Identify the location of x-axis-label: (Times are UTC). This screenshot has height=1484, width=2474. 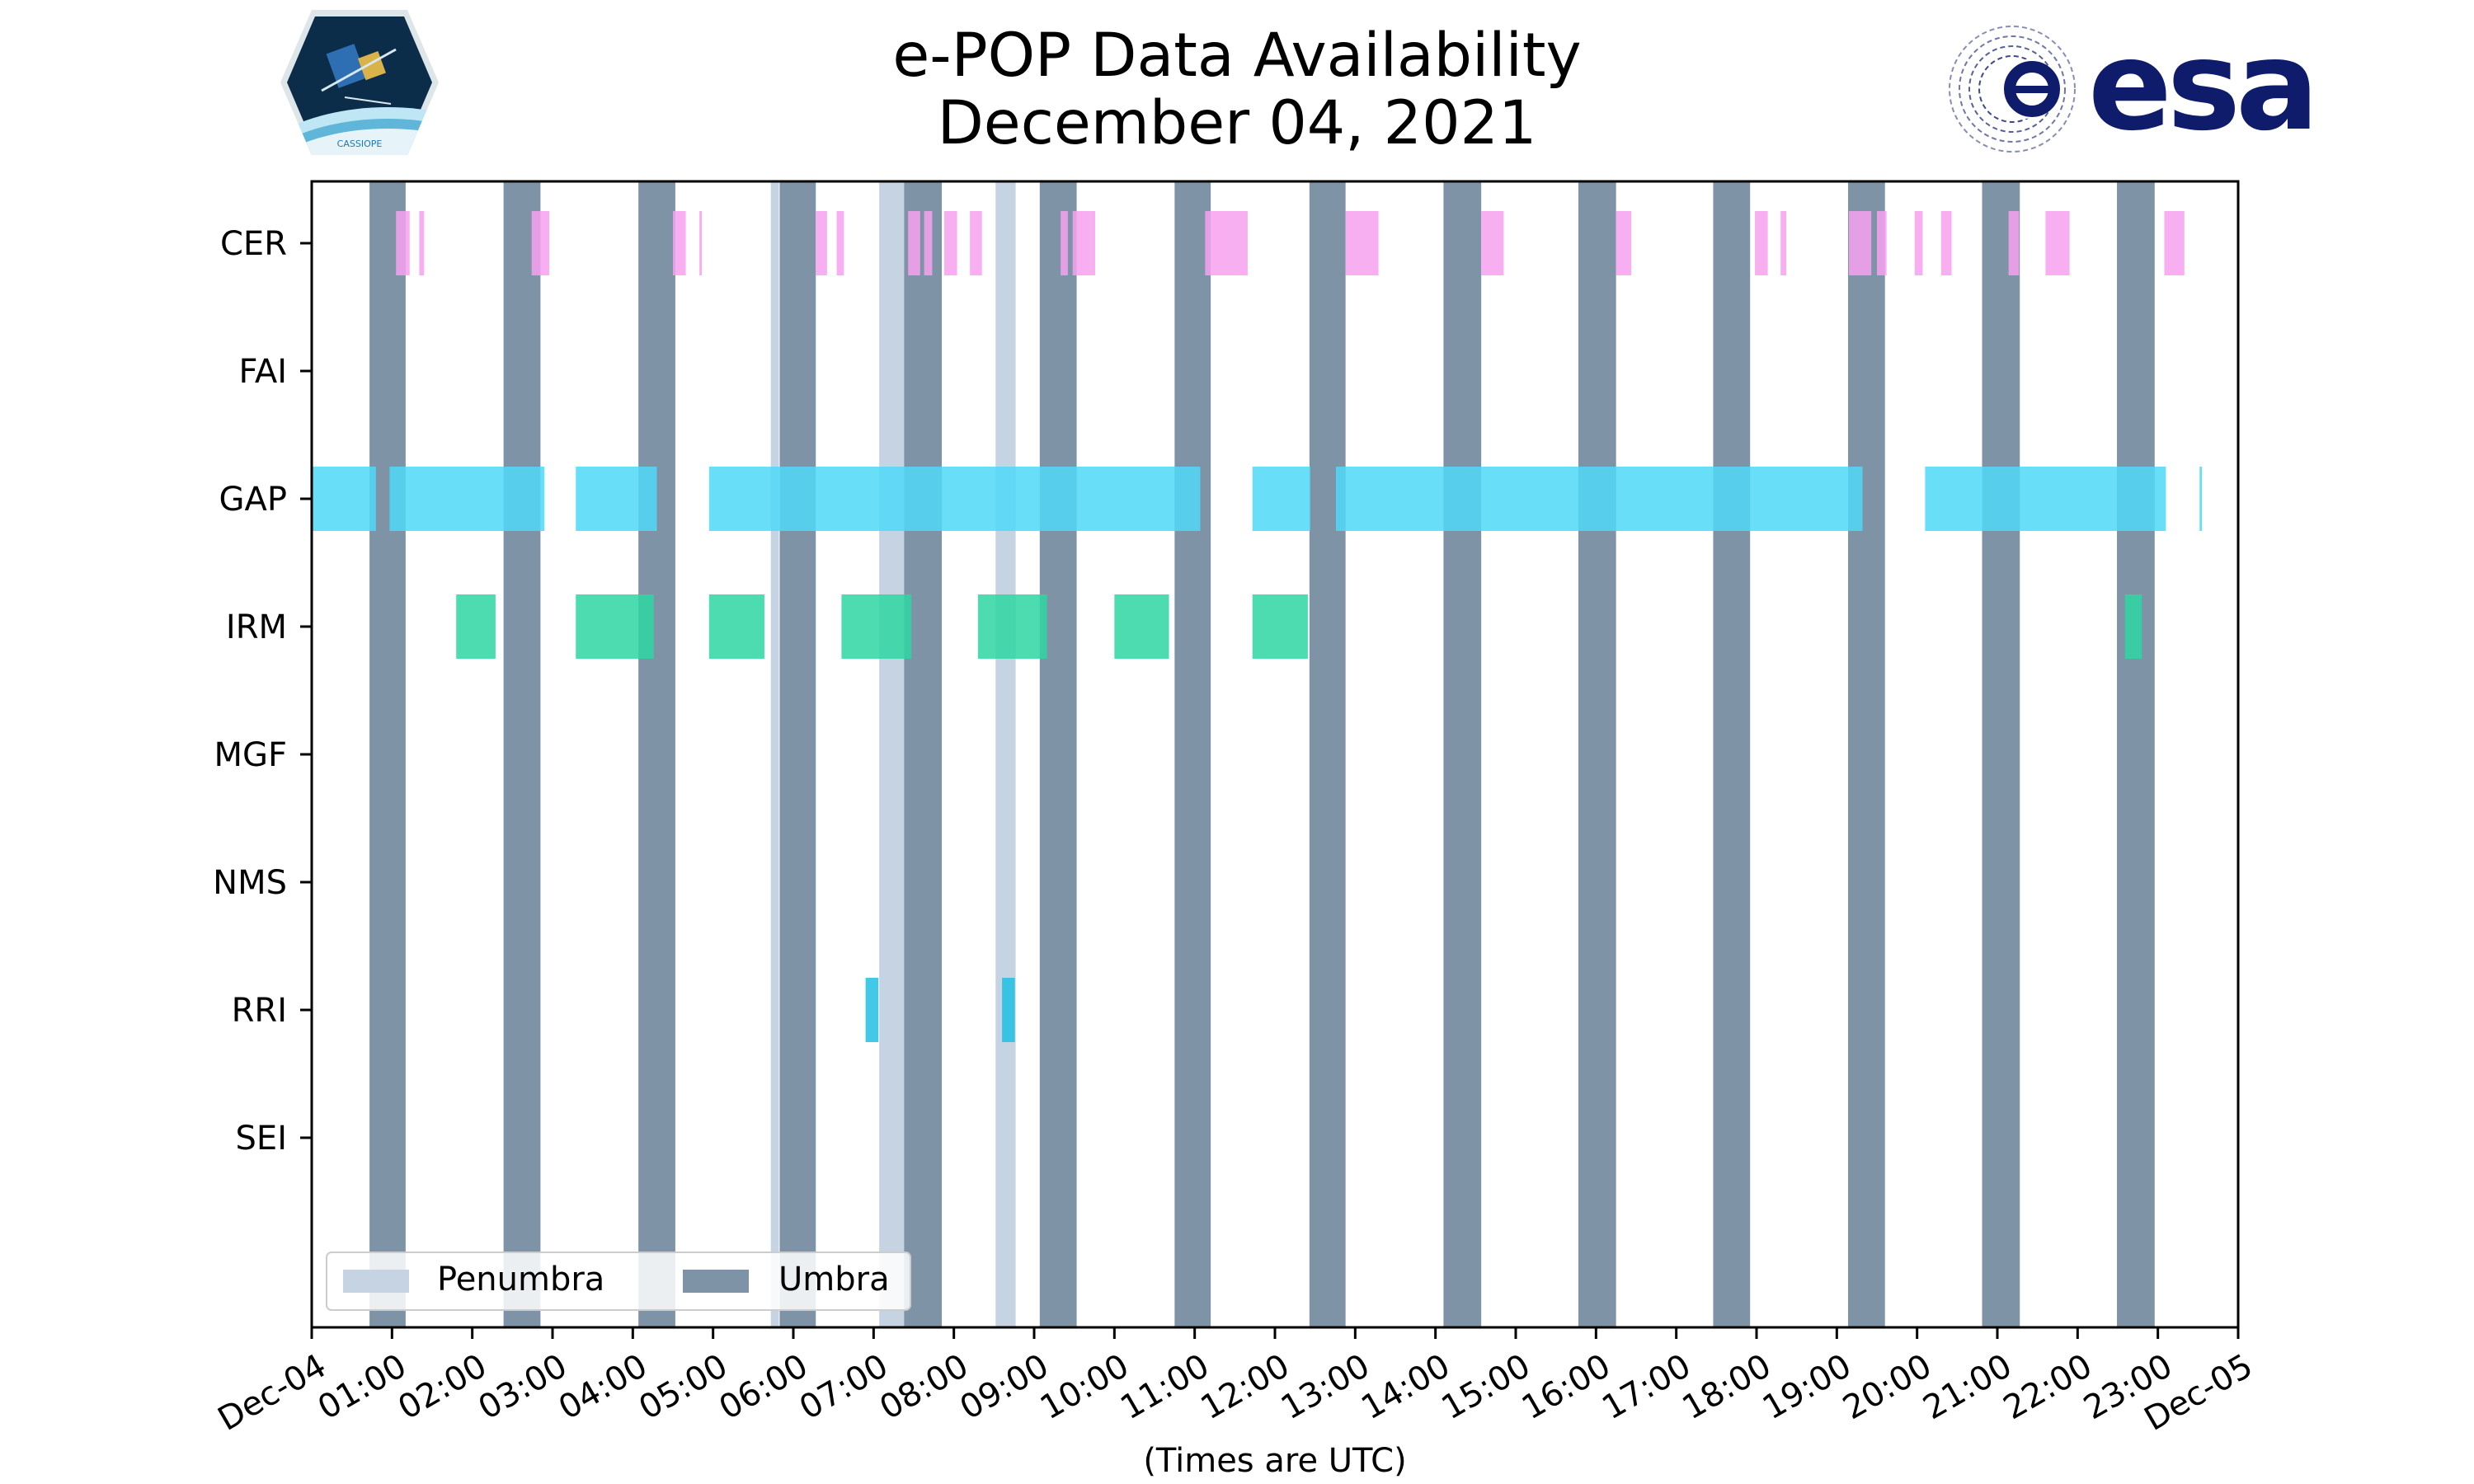
(1274, 1461).